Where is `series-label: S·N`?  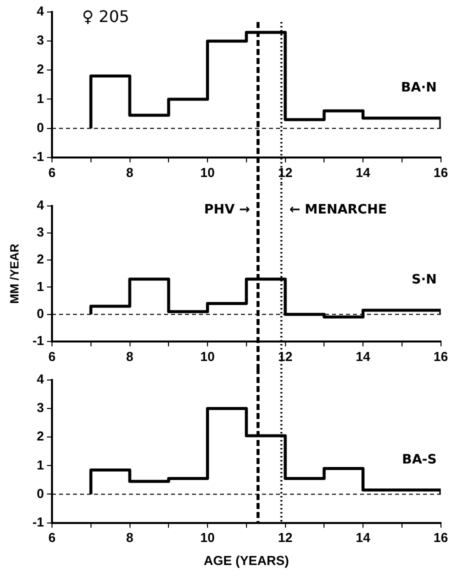 series-label: S·N is located at coordinates (424, 280).